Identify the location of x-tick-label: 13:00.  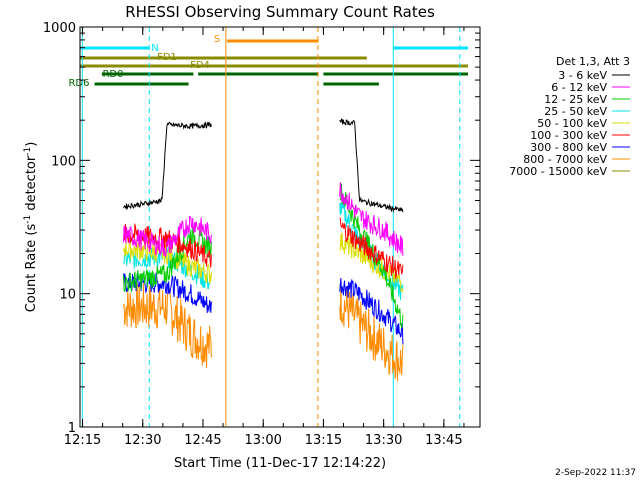
(262, 440).